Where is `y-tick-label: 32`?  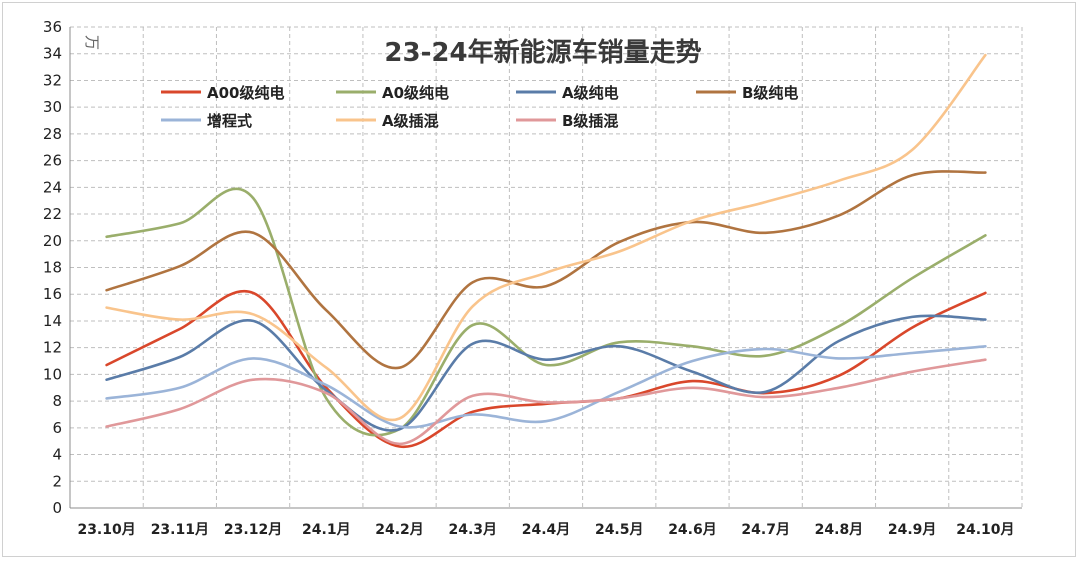 y-tick-label: 32 is located at coordinates (52, 80).